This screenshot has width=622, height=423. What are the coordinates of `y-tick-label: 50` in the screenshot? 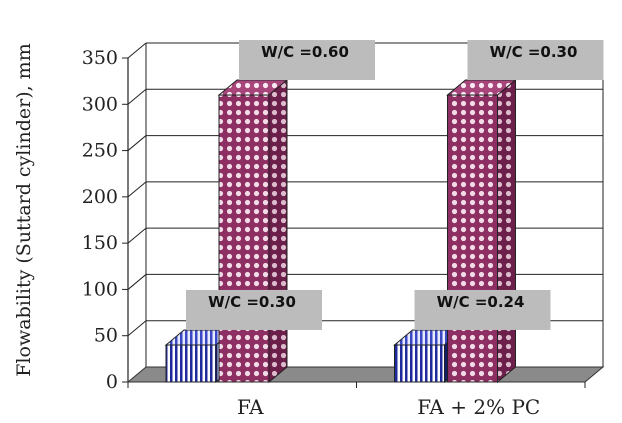 It's located at (106, 336).